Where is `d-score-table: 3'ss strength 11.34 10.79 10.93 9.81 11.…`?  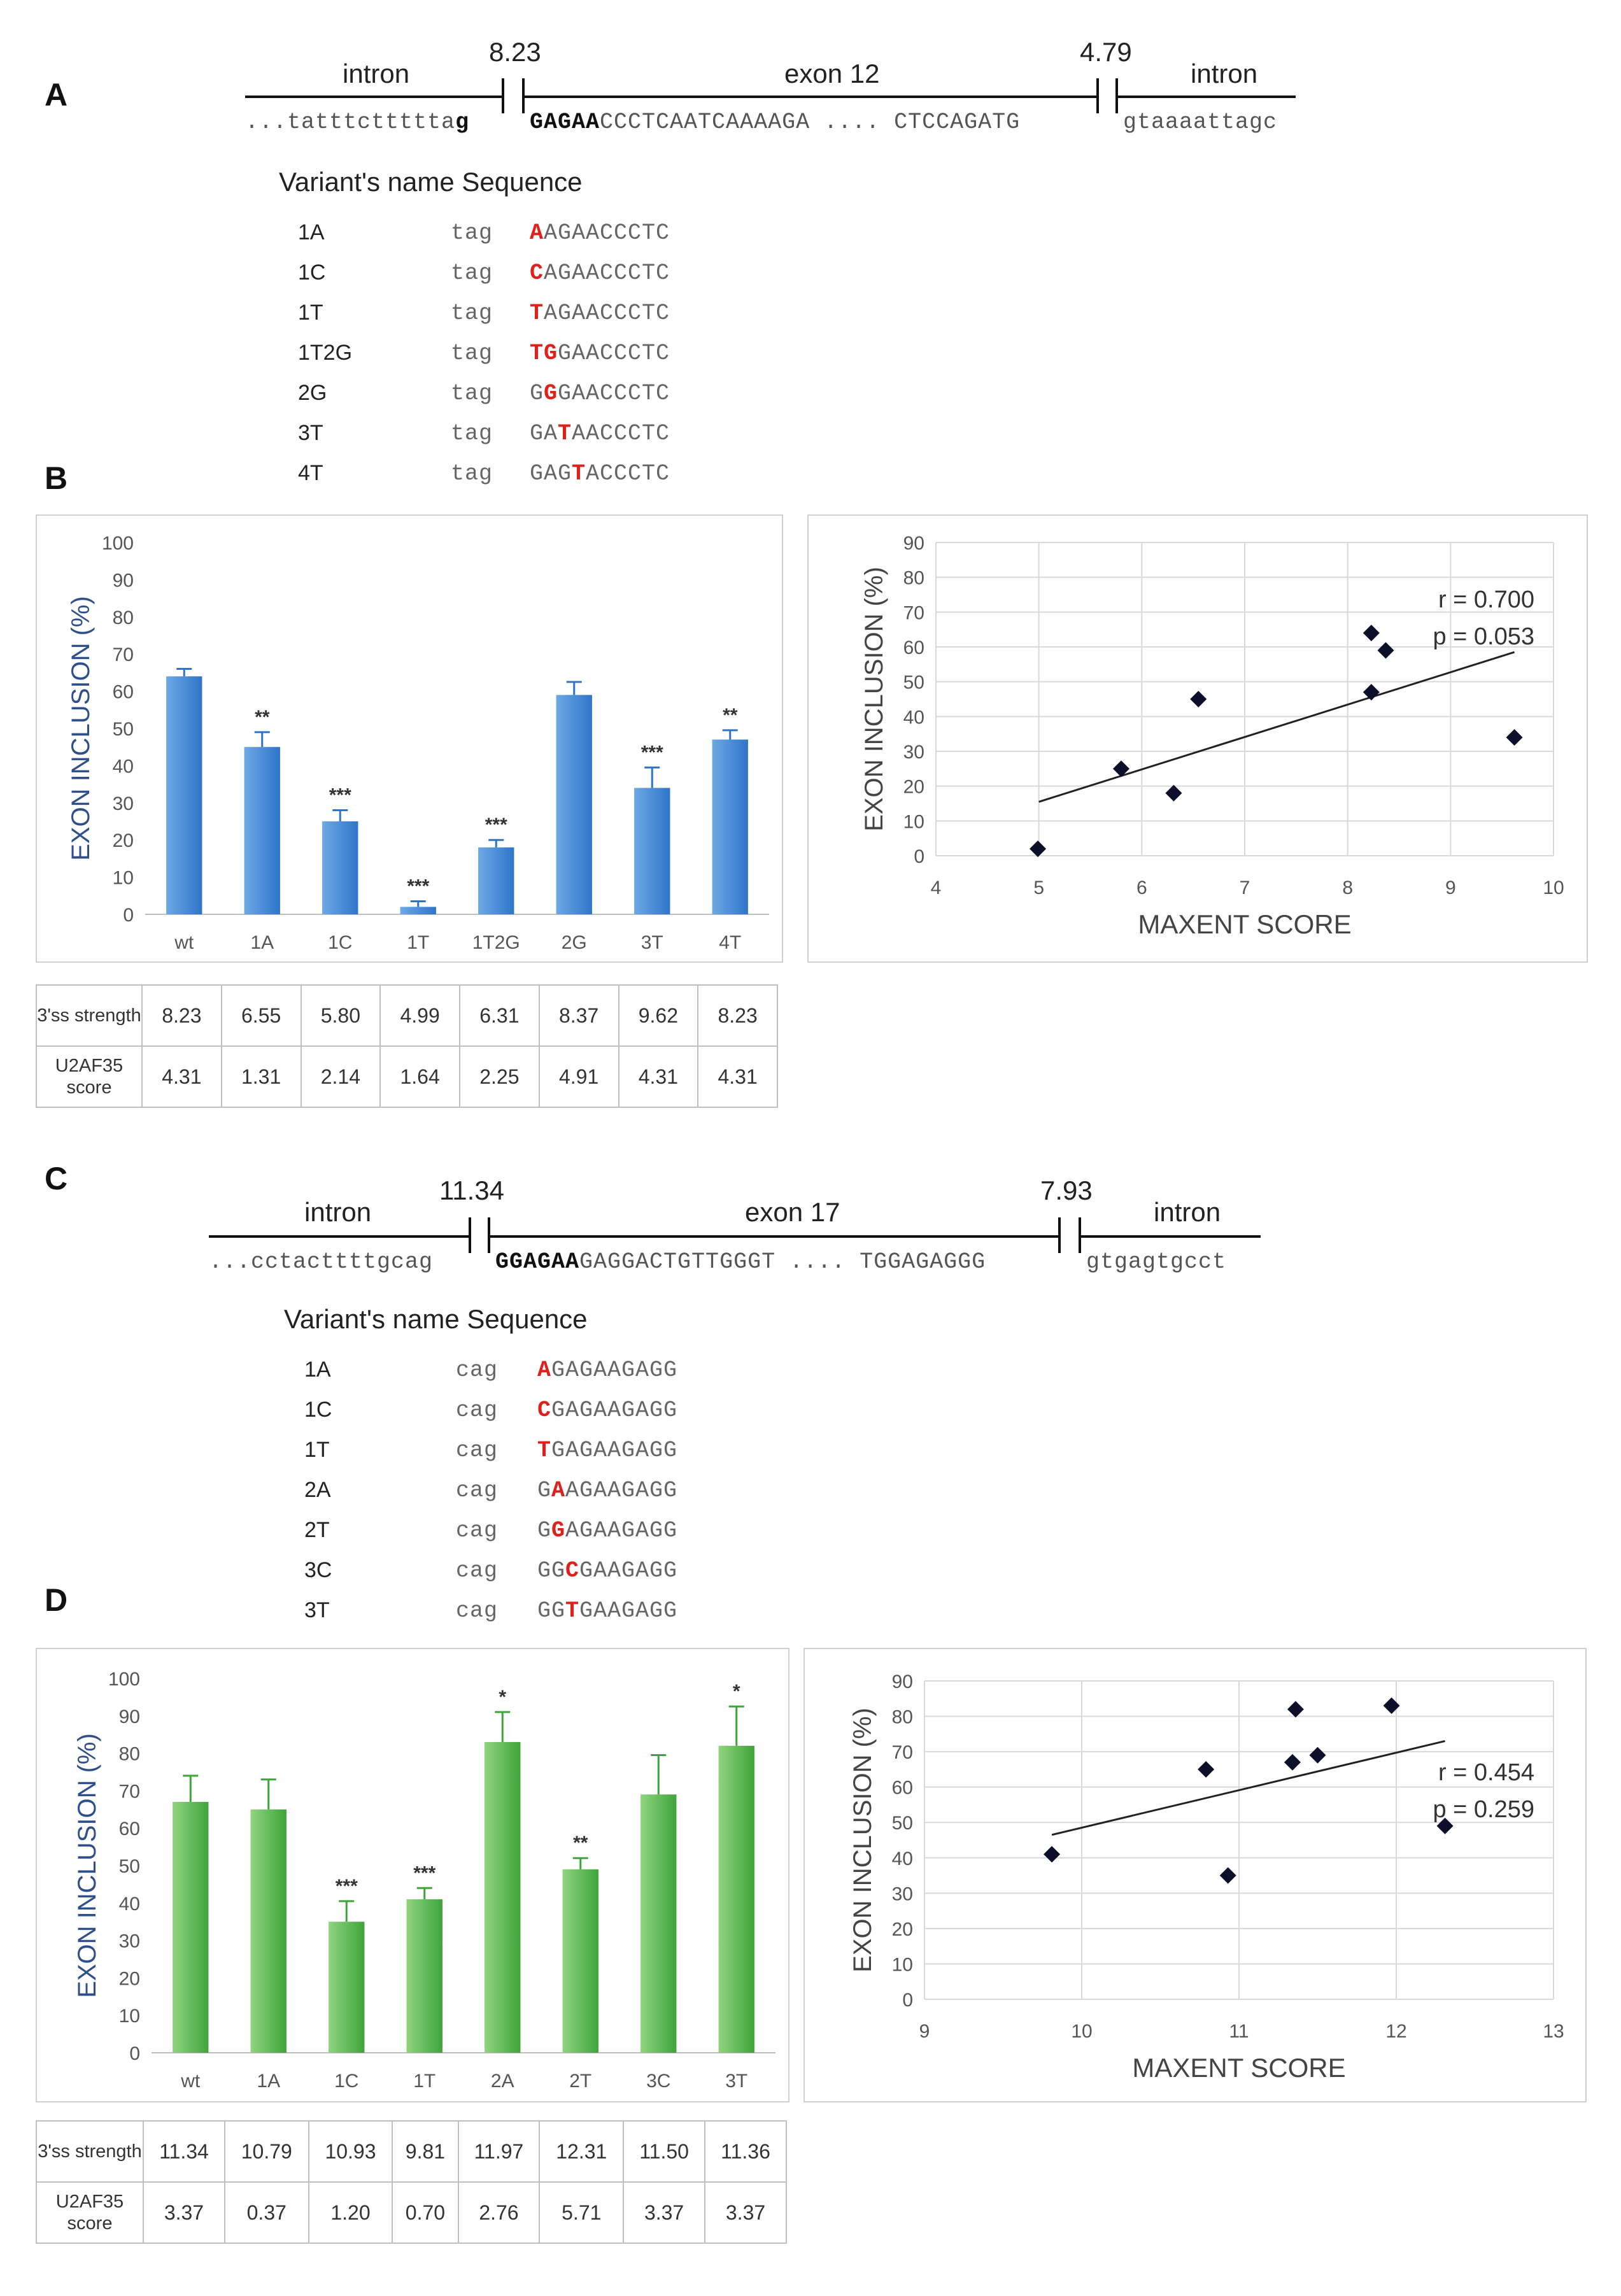 d-score-table: 3'ss strength 11.34 10.79 10.93 9.81 11.… is located at coordinates (411, 2182).